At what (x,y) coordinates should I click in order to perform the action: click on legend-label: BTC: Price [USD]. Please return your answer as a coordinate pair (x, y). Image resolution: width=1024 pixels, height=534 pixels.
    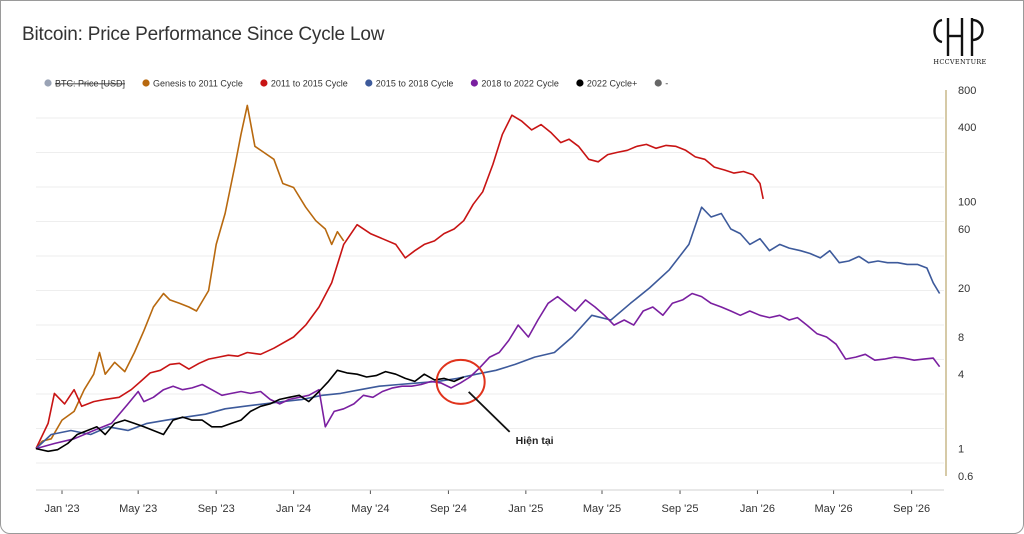
    Looking at the image, I should click on (90, 84).